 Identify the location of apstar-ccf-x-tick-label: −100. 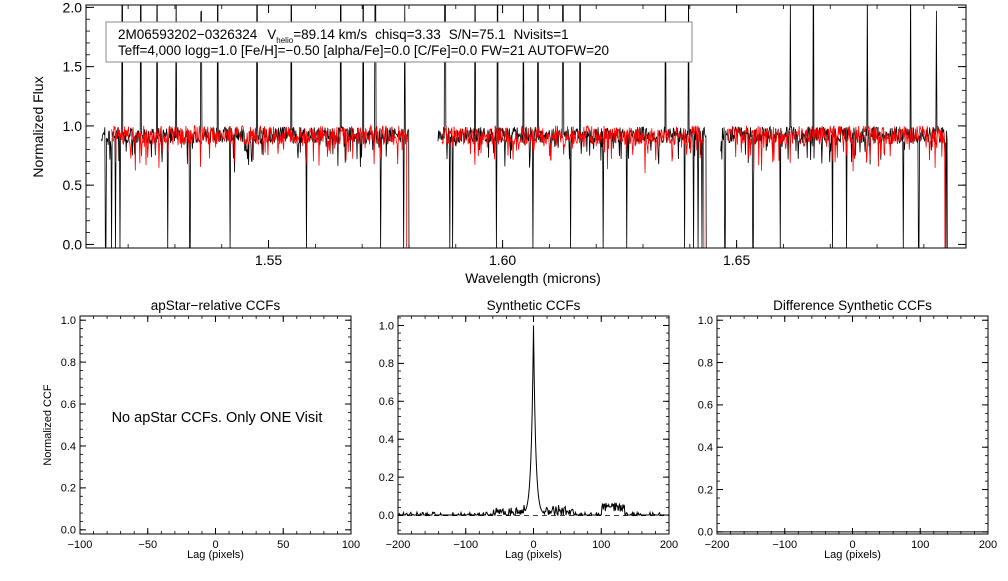
(80, 545).